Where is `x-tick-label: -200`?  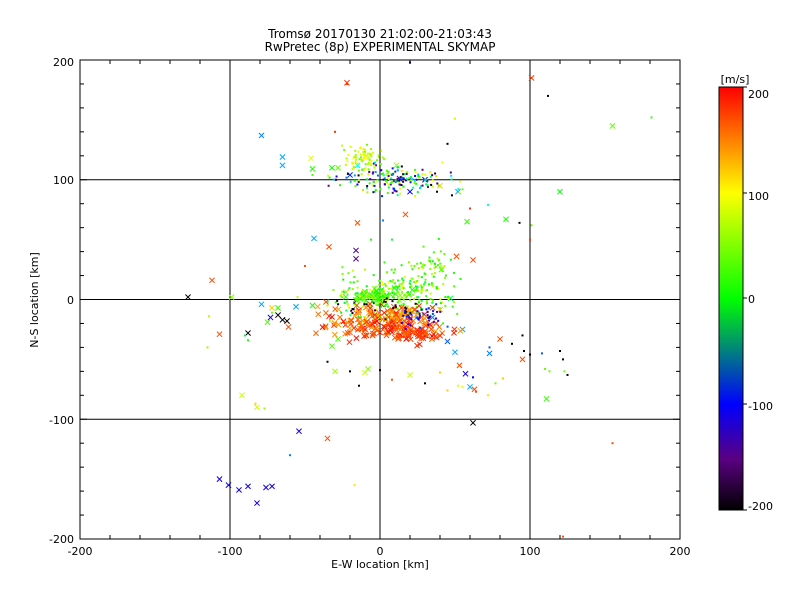
x-tick-label: -200 is located at coordinates (80, 551).